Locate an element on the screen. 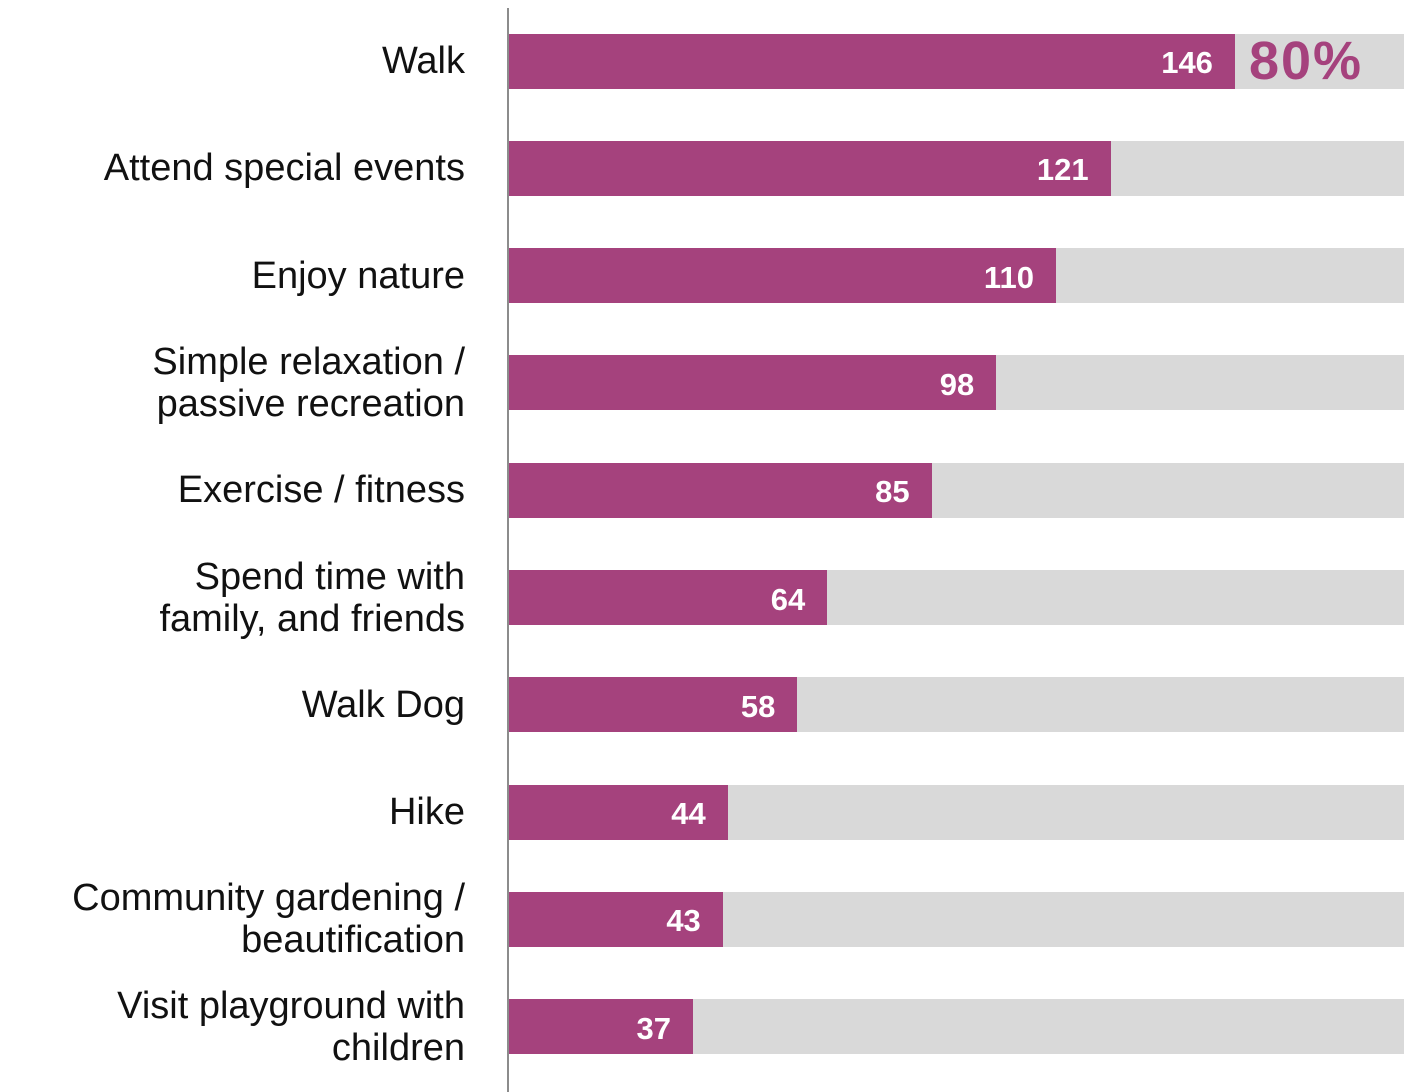  data-label: 37 is located at coordinates (653, 1028).